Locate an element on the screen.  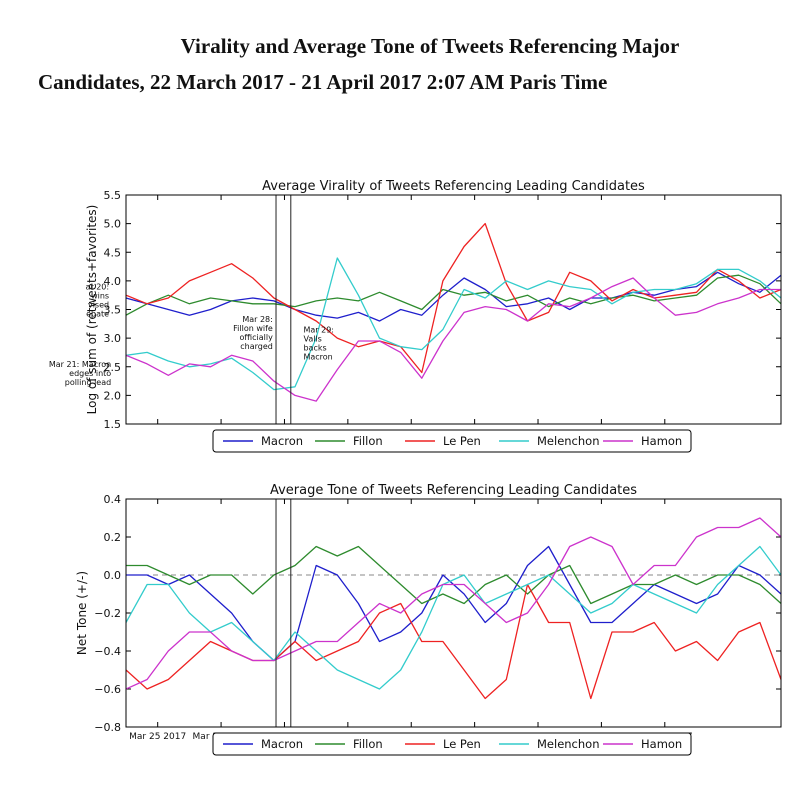
annotation-line: ar 20: is located at coordinates (97, 286).